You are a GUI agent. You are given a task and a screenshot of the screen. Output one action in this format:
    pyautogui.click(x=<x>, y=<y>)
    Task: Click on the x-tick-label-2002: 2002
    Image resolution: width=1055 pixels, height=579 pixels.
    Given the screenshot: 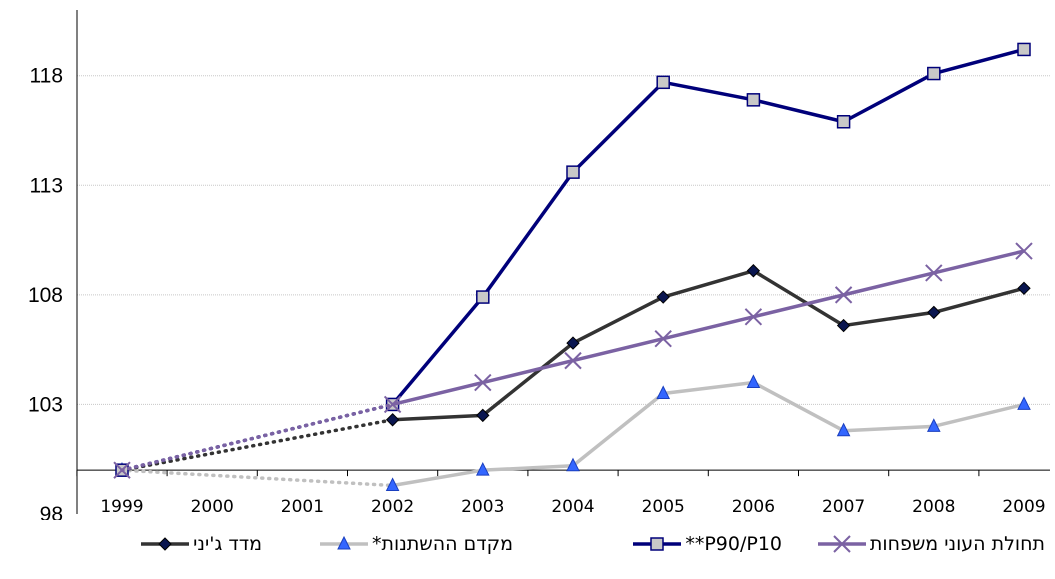 What is the action you would take?
    pyautogui.click(x=392, y=507)
    